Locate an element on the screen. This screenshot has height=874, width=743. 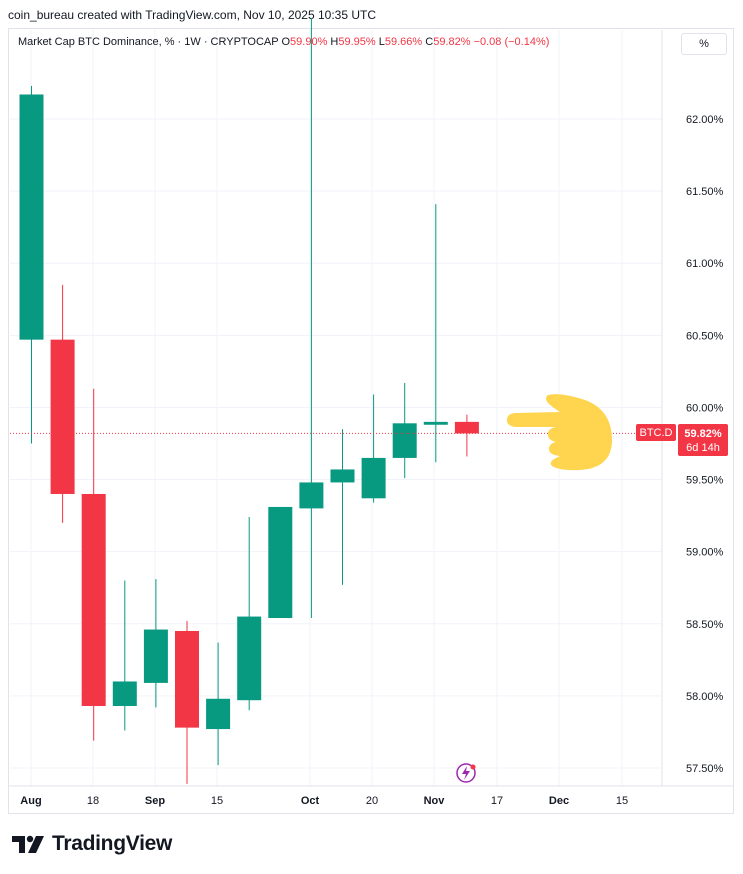
pointing-hand-icon is located at coordinates (559, 432).